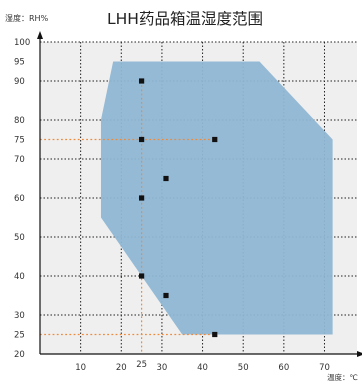 The width and height of the screenshot is (362, 382). I want to click on y-tick-label-90: 90, so click(19, 82).